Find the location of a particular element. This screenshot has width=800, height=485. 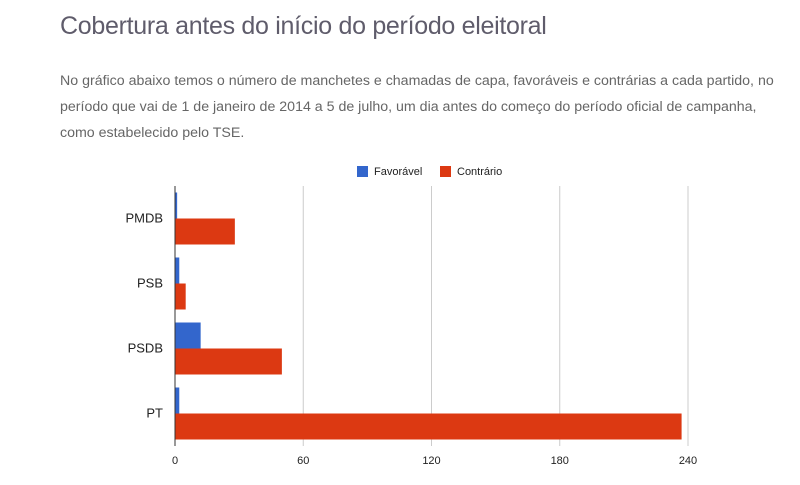

category-label: PSB is located at coordinates (150, 283).